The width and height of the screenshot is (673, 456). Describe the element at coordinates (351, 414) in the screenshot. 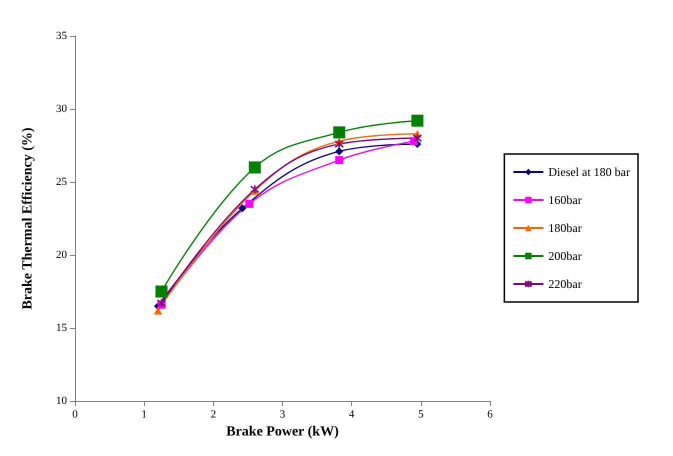

I see `x-tick-label: 4` at that location.